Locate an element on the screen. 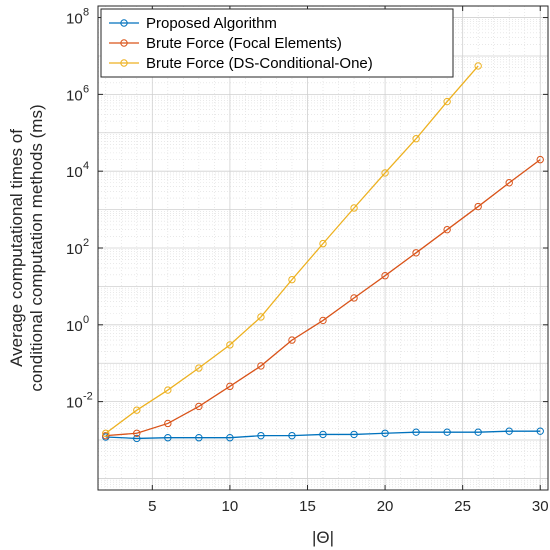 The image size is (550, 550). x-axis-label: |Θ| is located at coordinates (323, 537).